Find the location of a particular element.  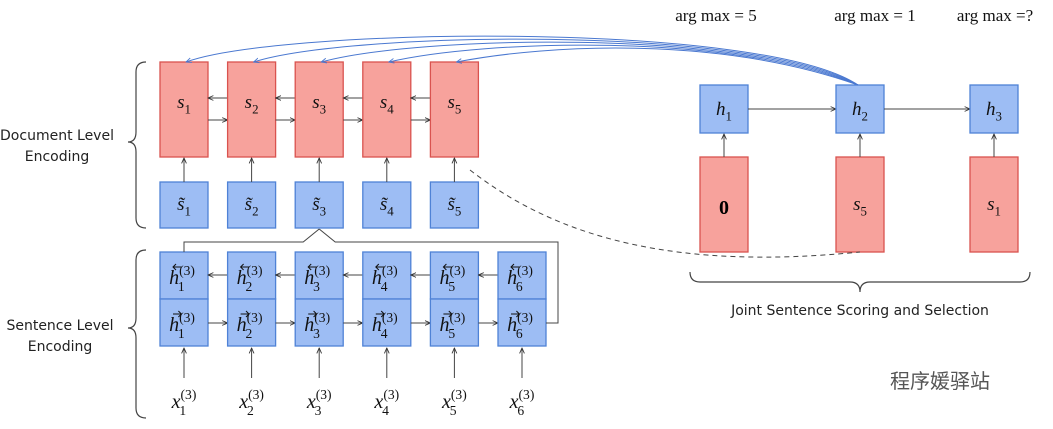

dashed-link is located at coordinates (665, 213).